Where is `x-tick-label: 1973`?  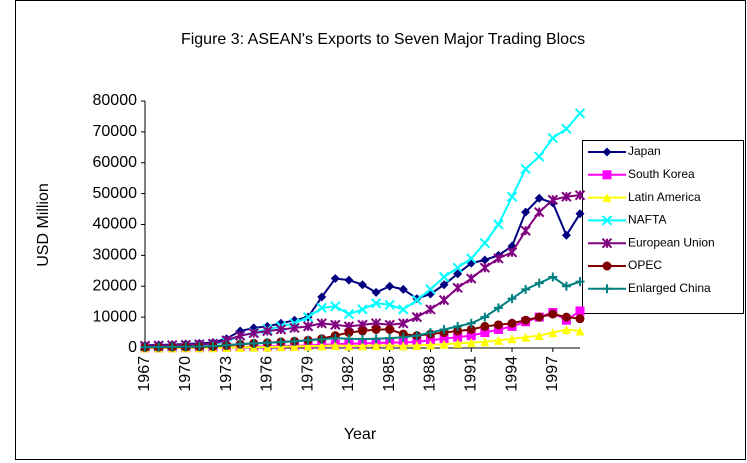
x-tick-label: 1973 is located at coordinates (226, 374).